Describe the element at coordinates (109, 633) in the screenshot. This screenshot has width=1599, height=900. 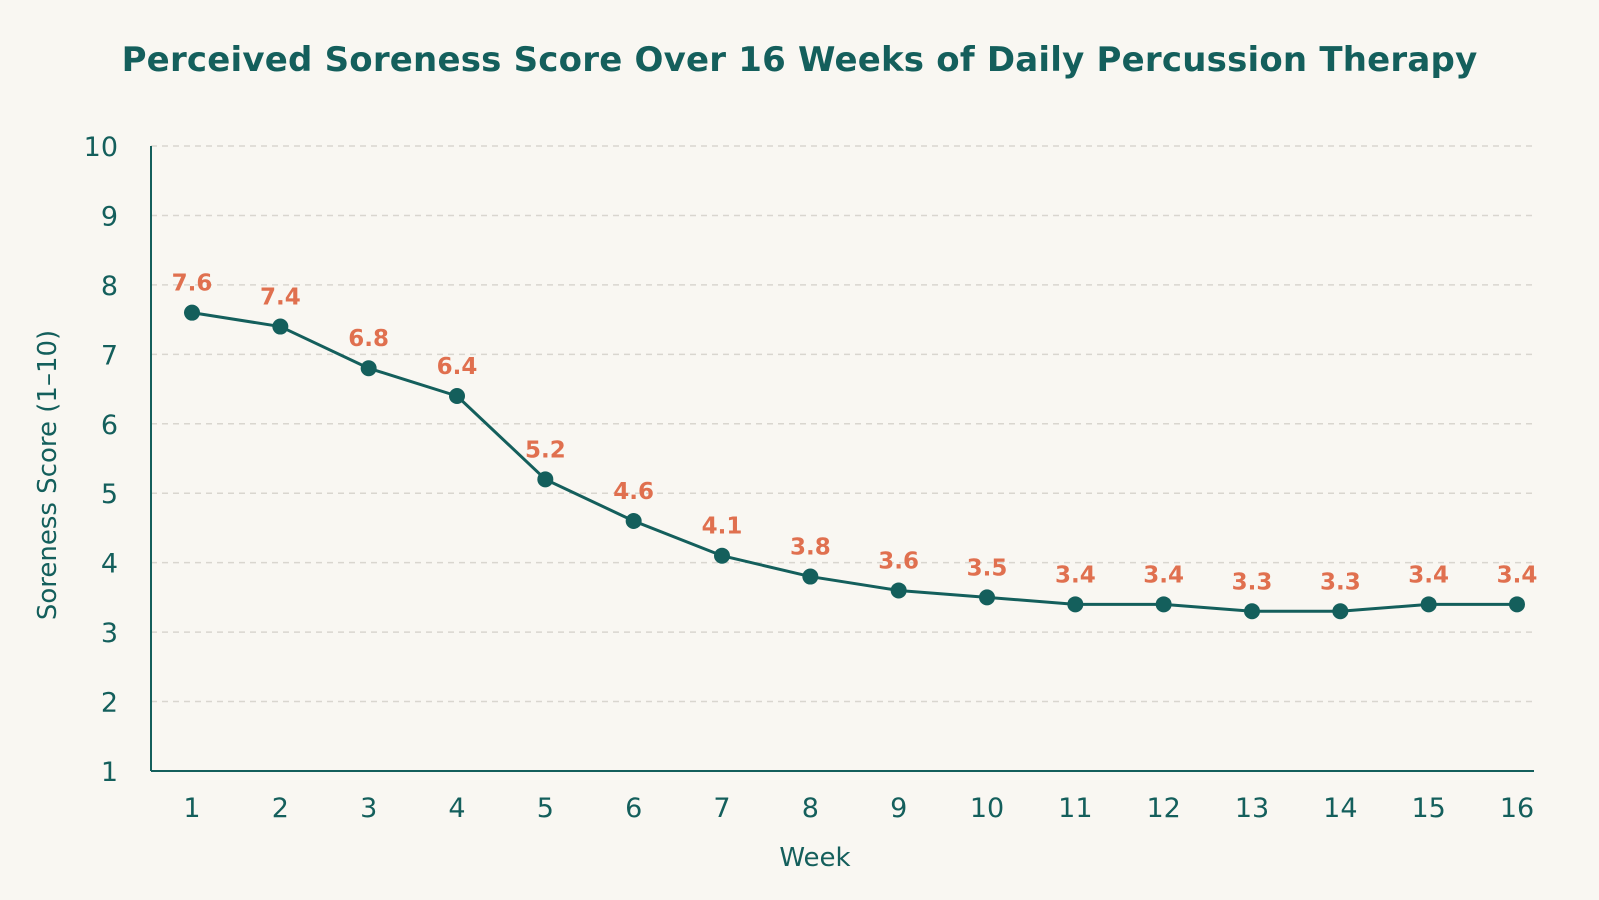
I see `y-tick-label: 3` at that location.